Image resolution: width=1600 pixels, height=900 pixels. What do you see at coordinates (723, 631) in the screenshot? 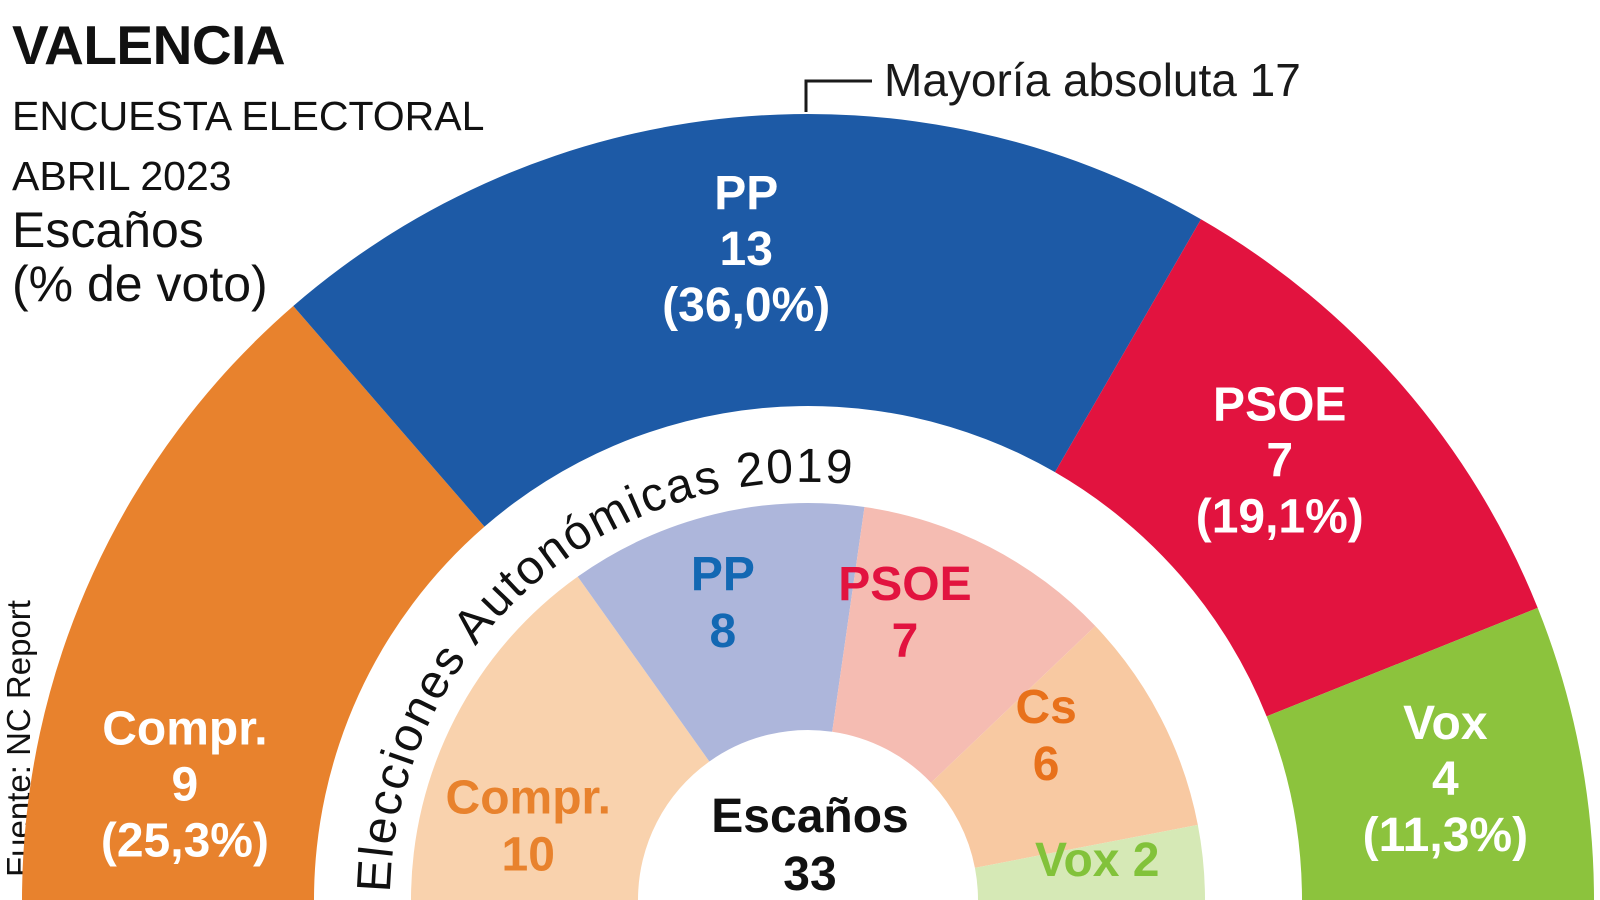
I see `inner-label-pp-seats: 8` at bounding box center [723, 631].